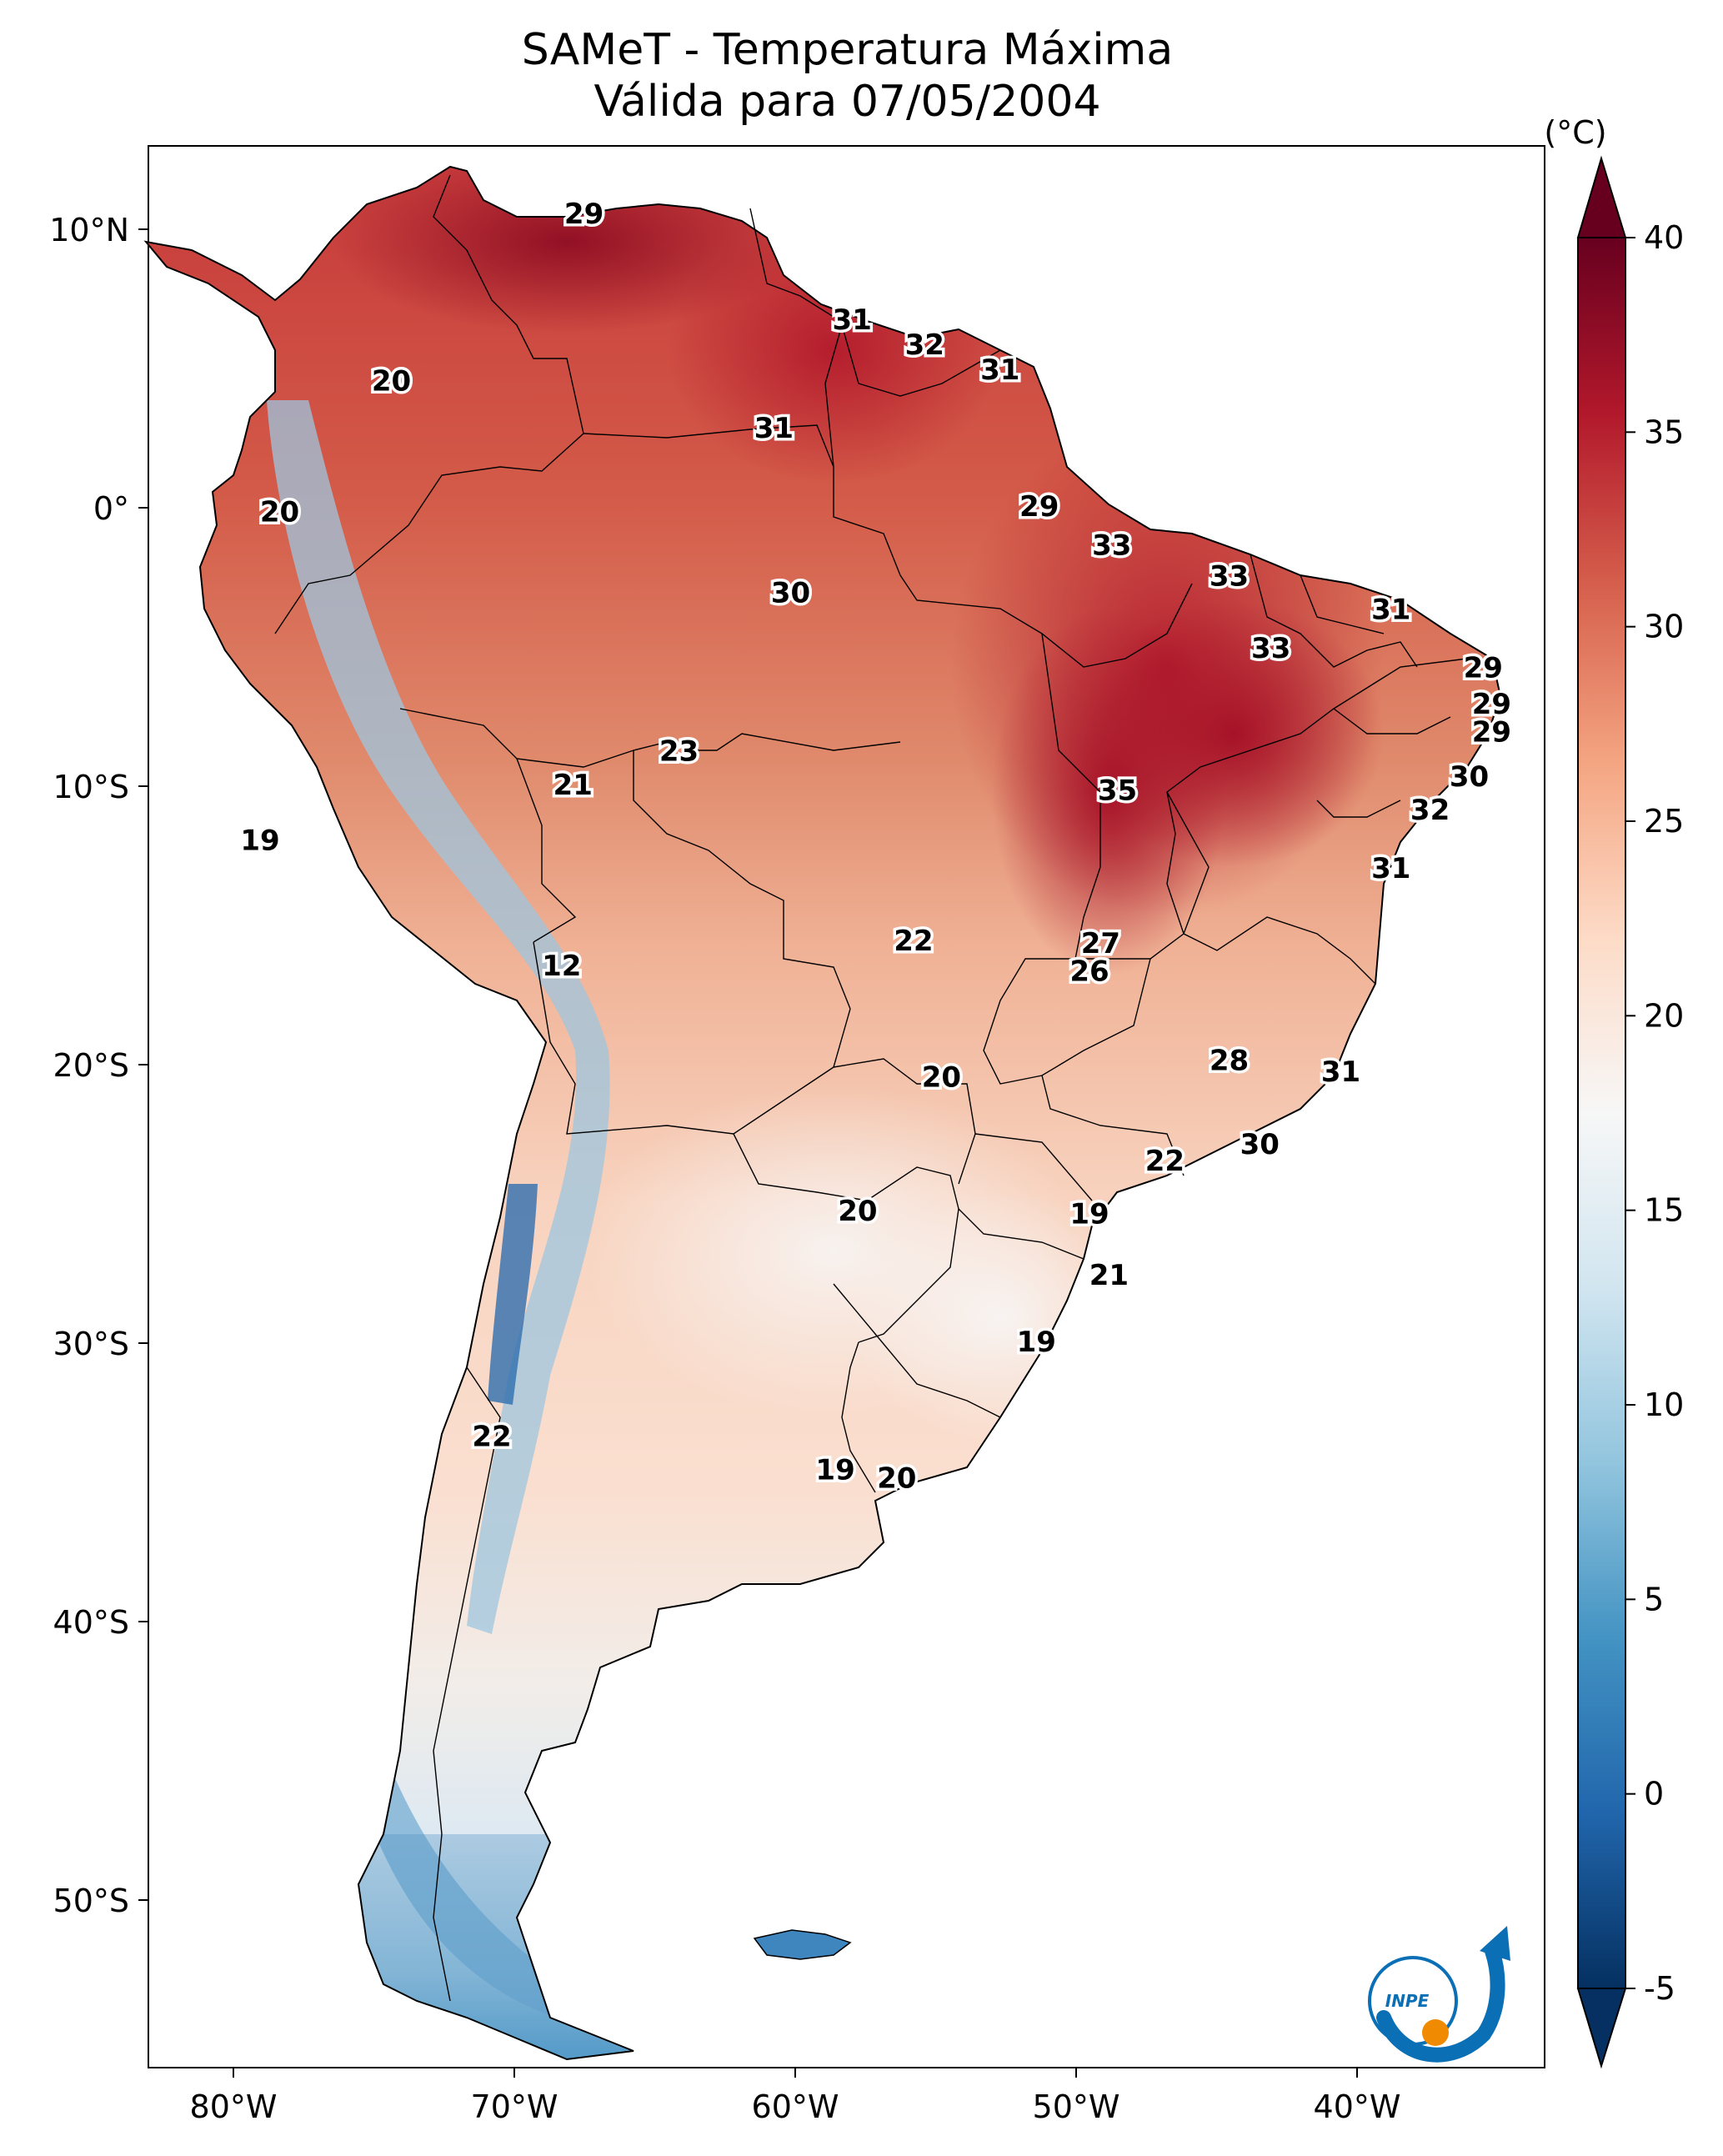  What do you see at coordinates (1664, 821) in the screenshot?
I see `colorbar-tick-label: 25` at bounding box center [1664, 821].